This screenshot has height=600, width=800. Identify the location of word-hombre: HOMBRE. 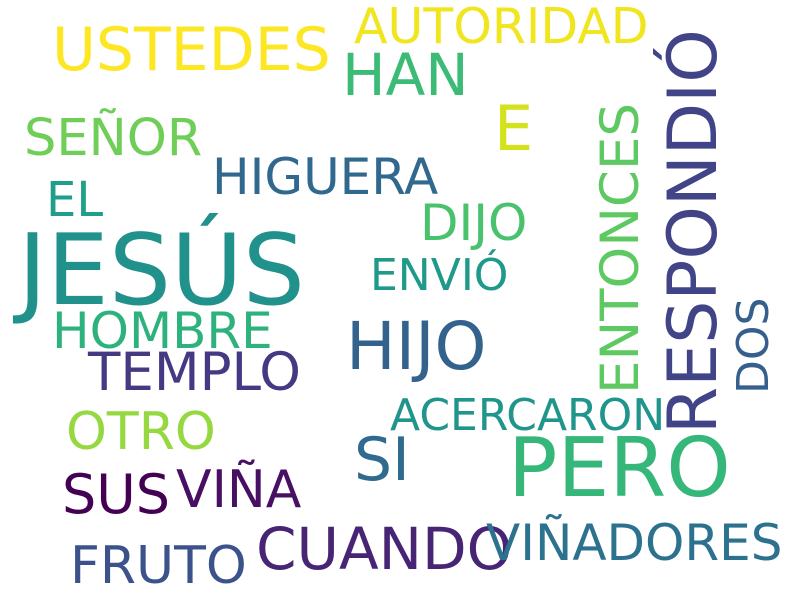
(162, 331).